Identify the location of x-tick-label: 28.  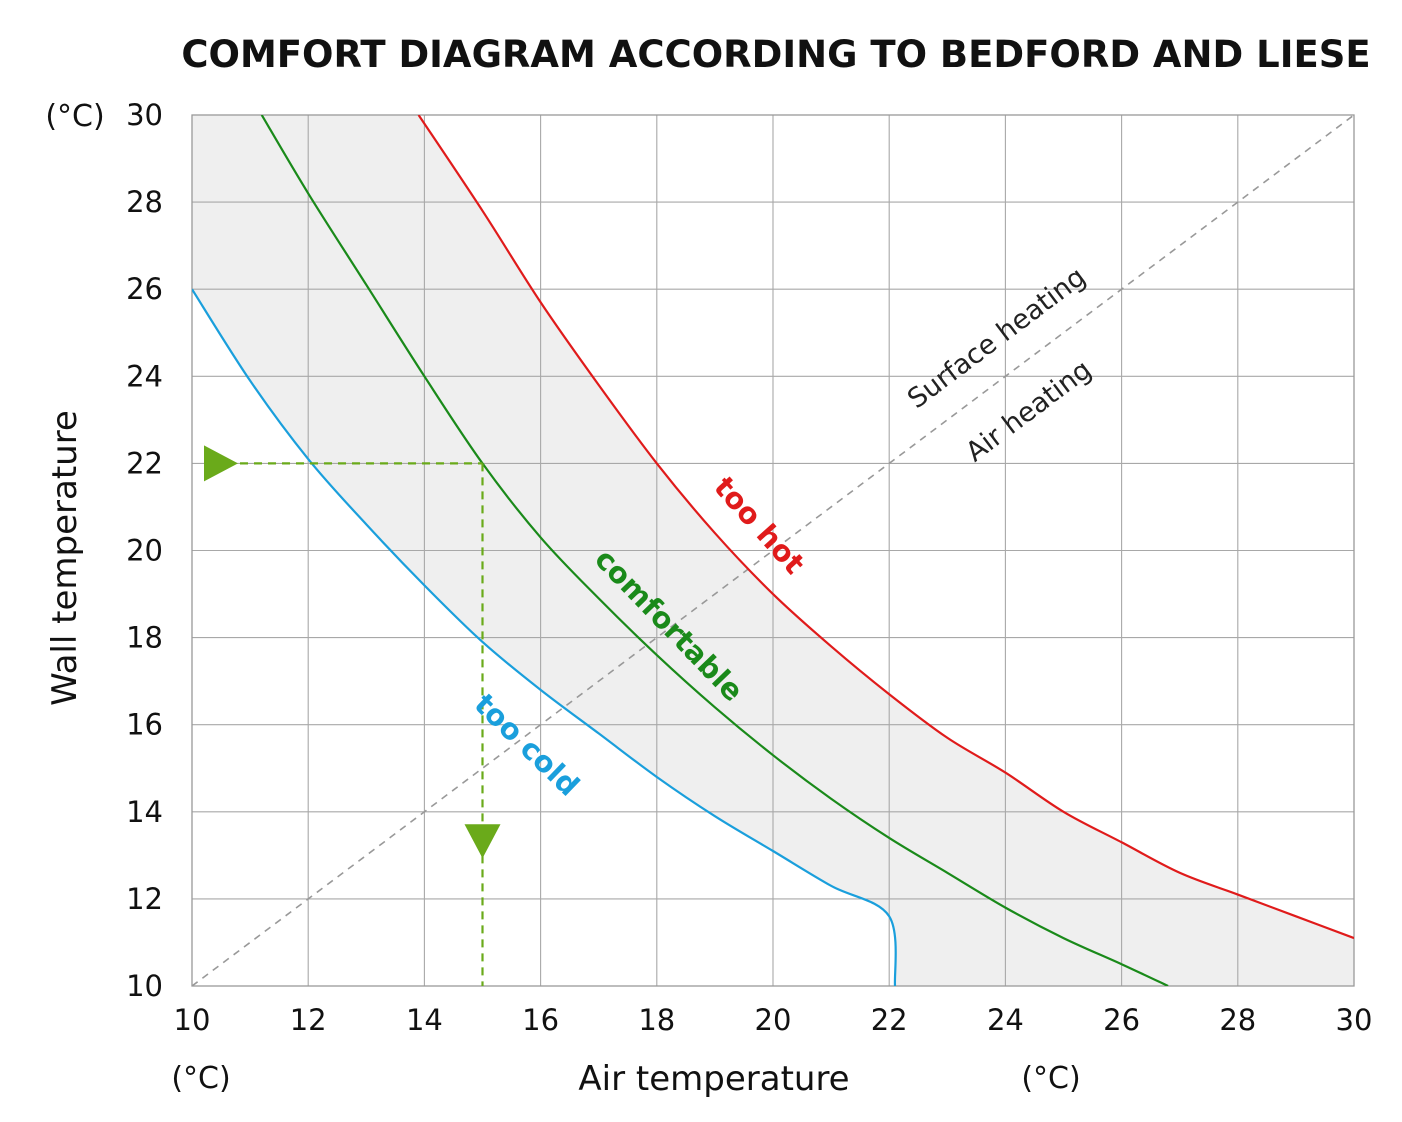
(1237, 1020).